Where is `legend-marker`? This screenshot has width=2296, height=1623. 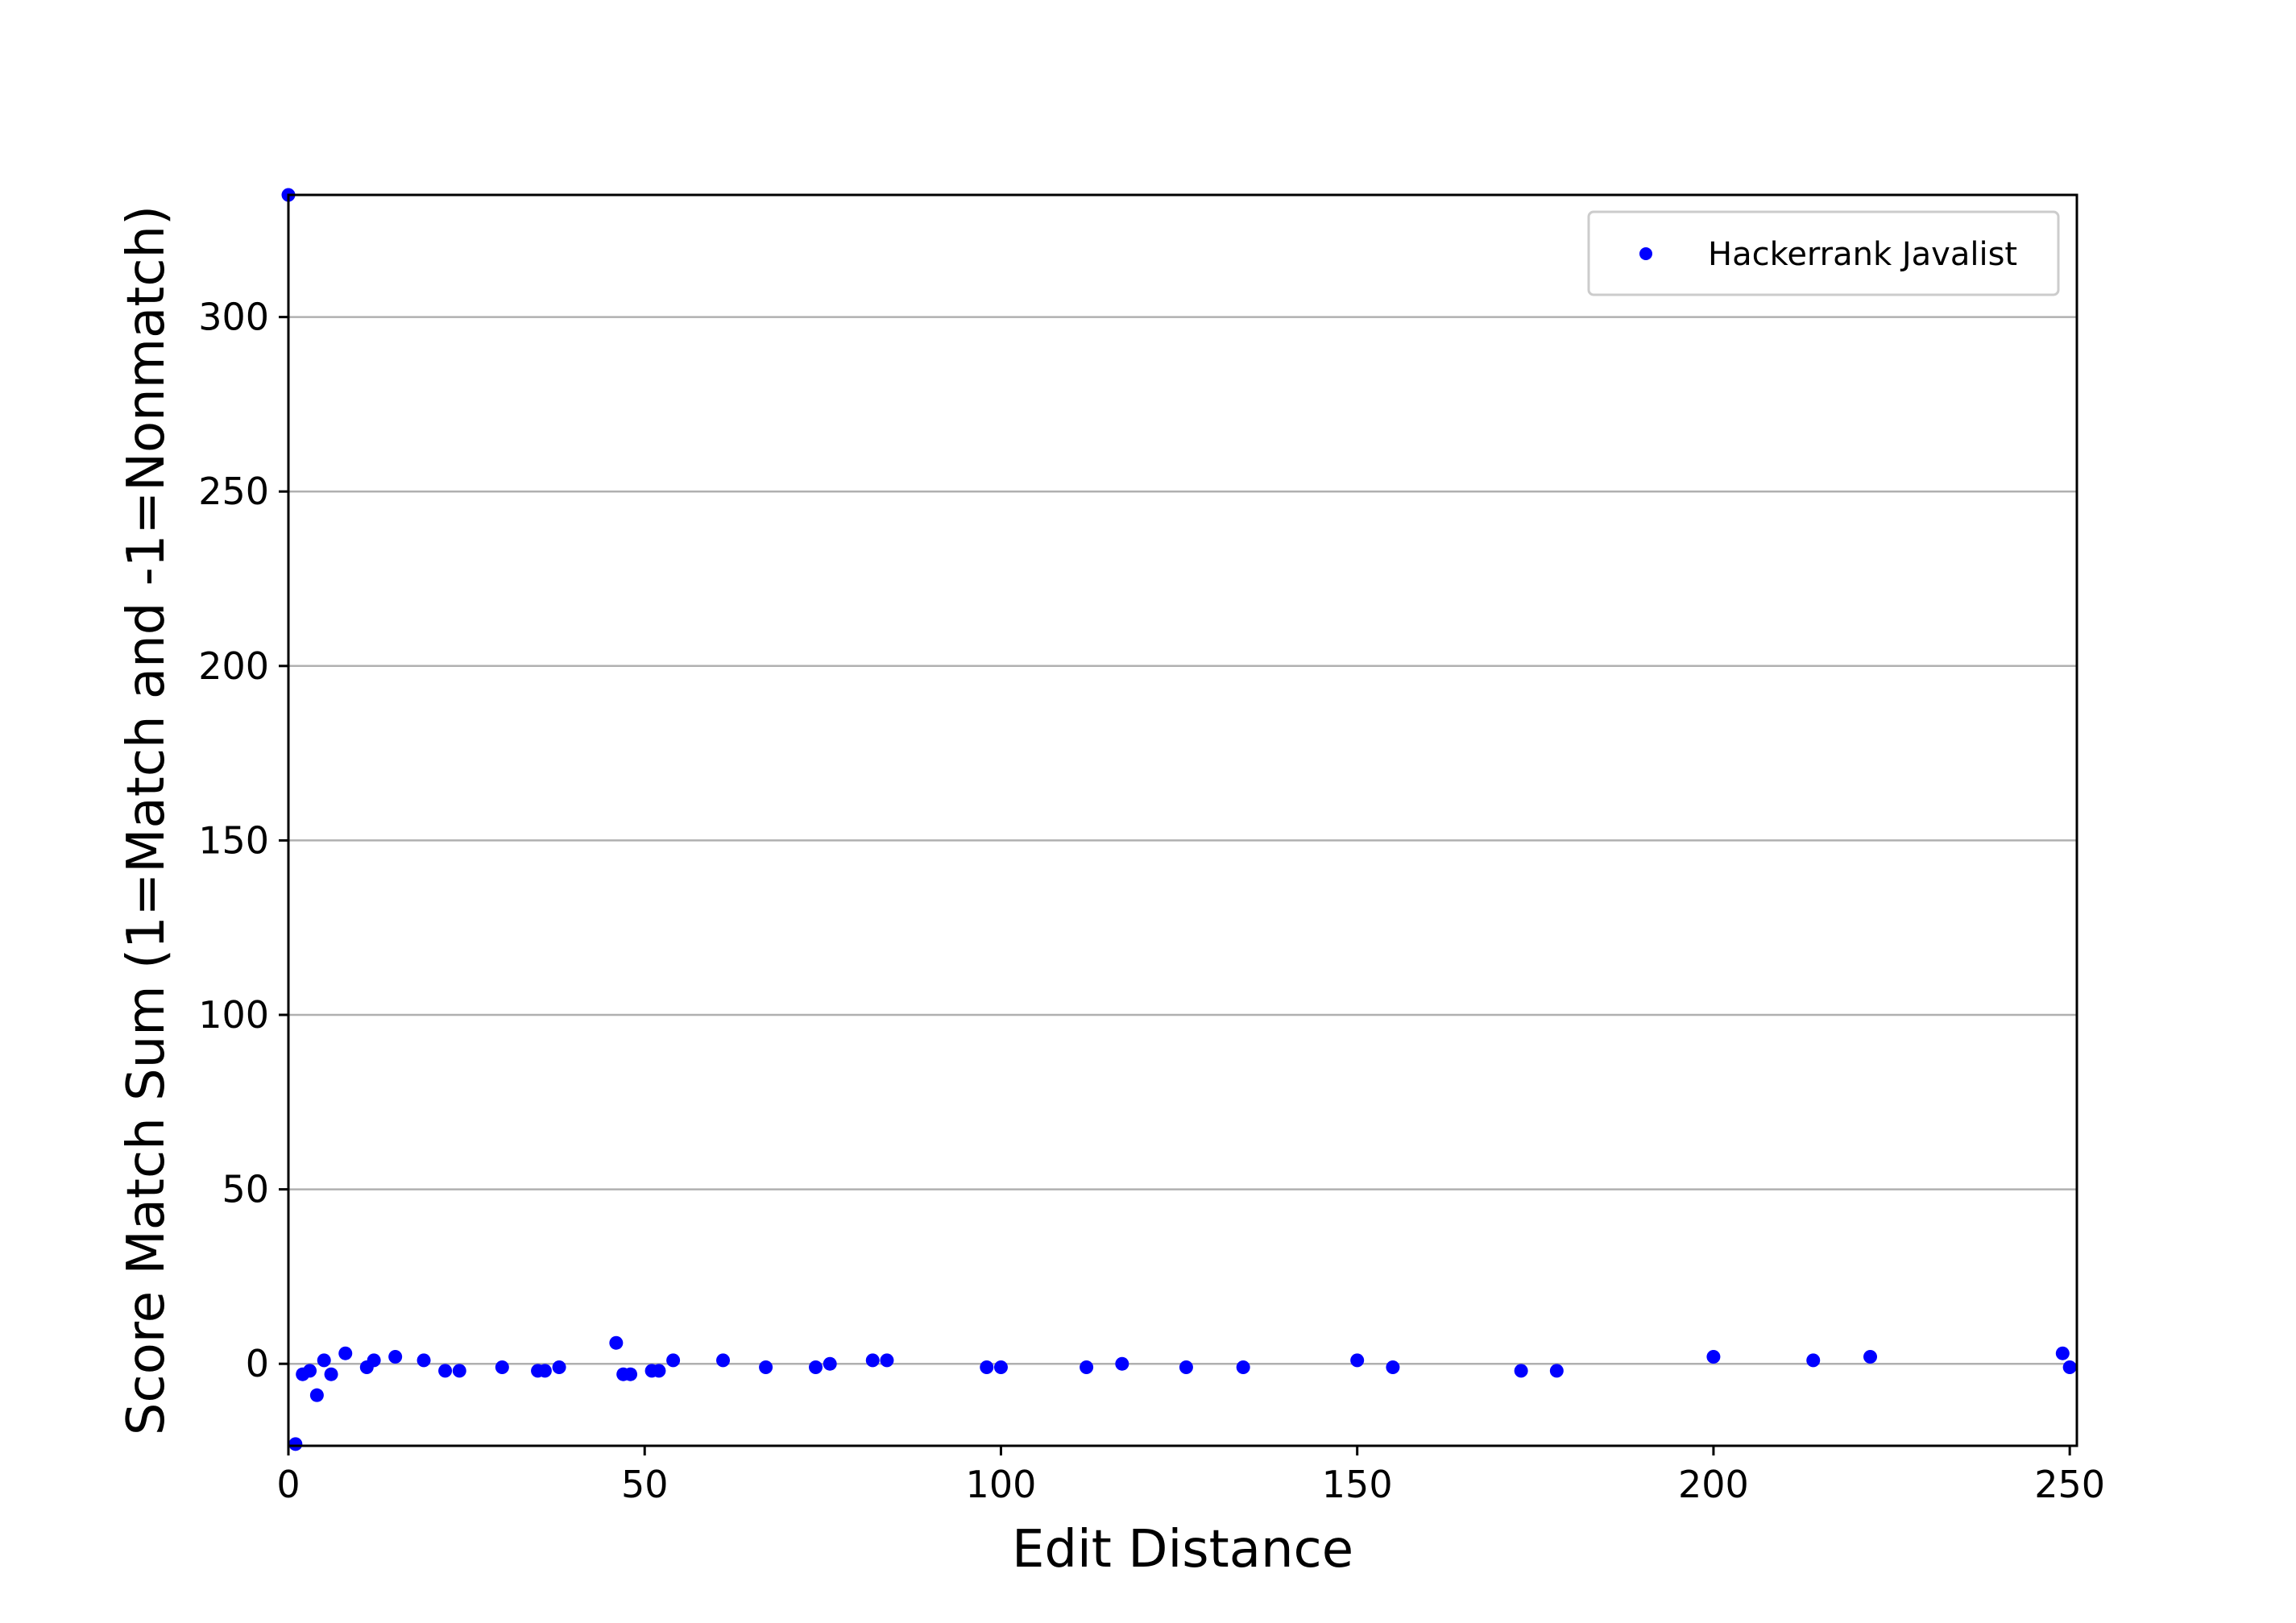
legend-marker is located at coordinates (1645, 254).